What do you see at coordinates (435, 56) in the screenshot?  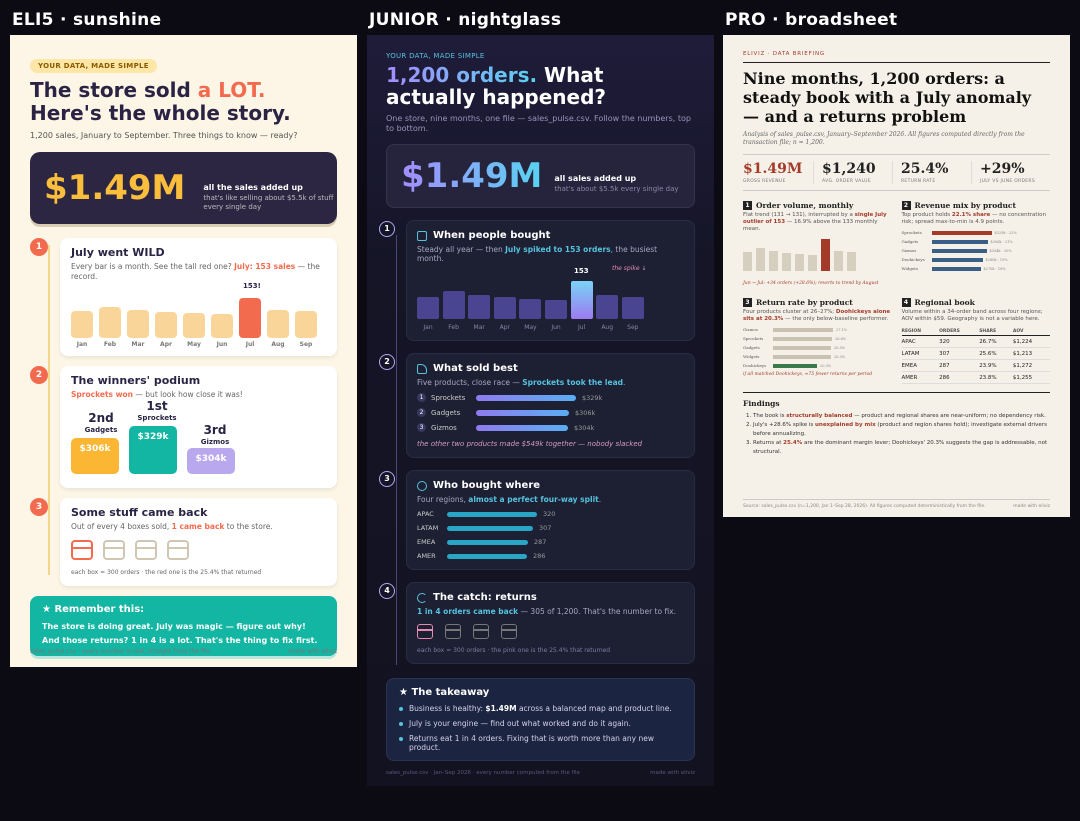 I see `tag-label: YOUR DATA, MADE SIMPLE` at bounding box center [435, 56].